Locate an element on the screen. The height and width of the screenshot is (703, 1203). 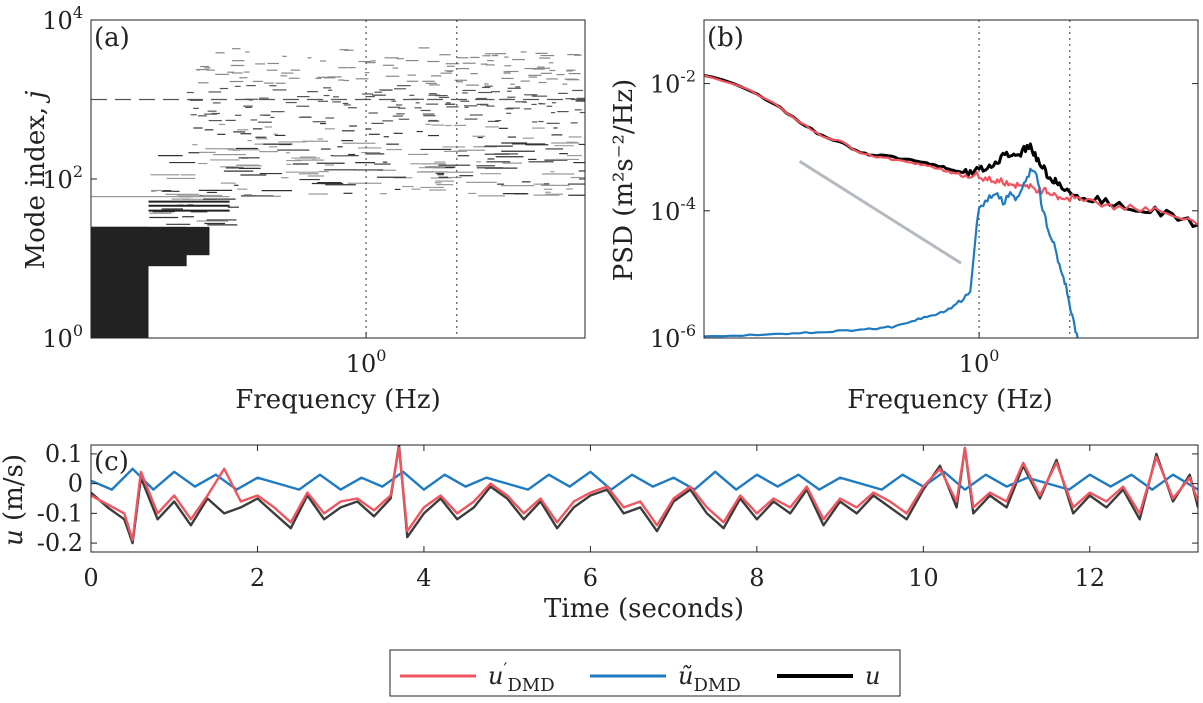
panel-c-ylabel: u (m/s) is located at coordinates (14, 500).